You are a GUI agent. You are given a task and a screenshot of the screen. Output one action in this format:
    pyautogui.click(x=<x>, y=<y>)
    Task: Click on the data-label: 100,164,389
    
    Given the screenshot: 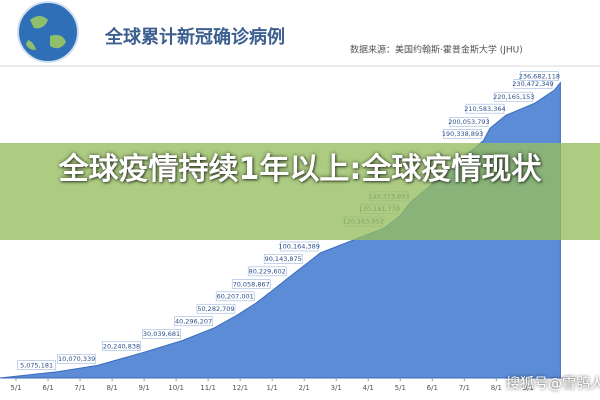 What is the action you would take?
    pyautogui.click(x=299, y=247)
    